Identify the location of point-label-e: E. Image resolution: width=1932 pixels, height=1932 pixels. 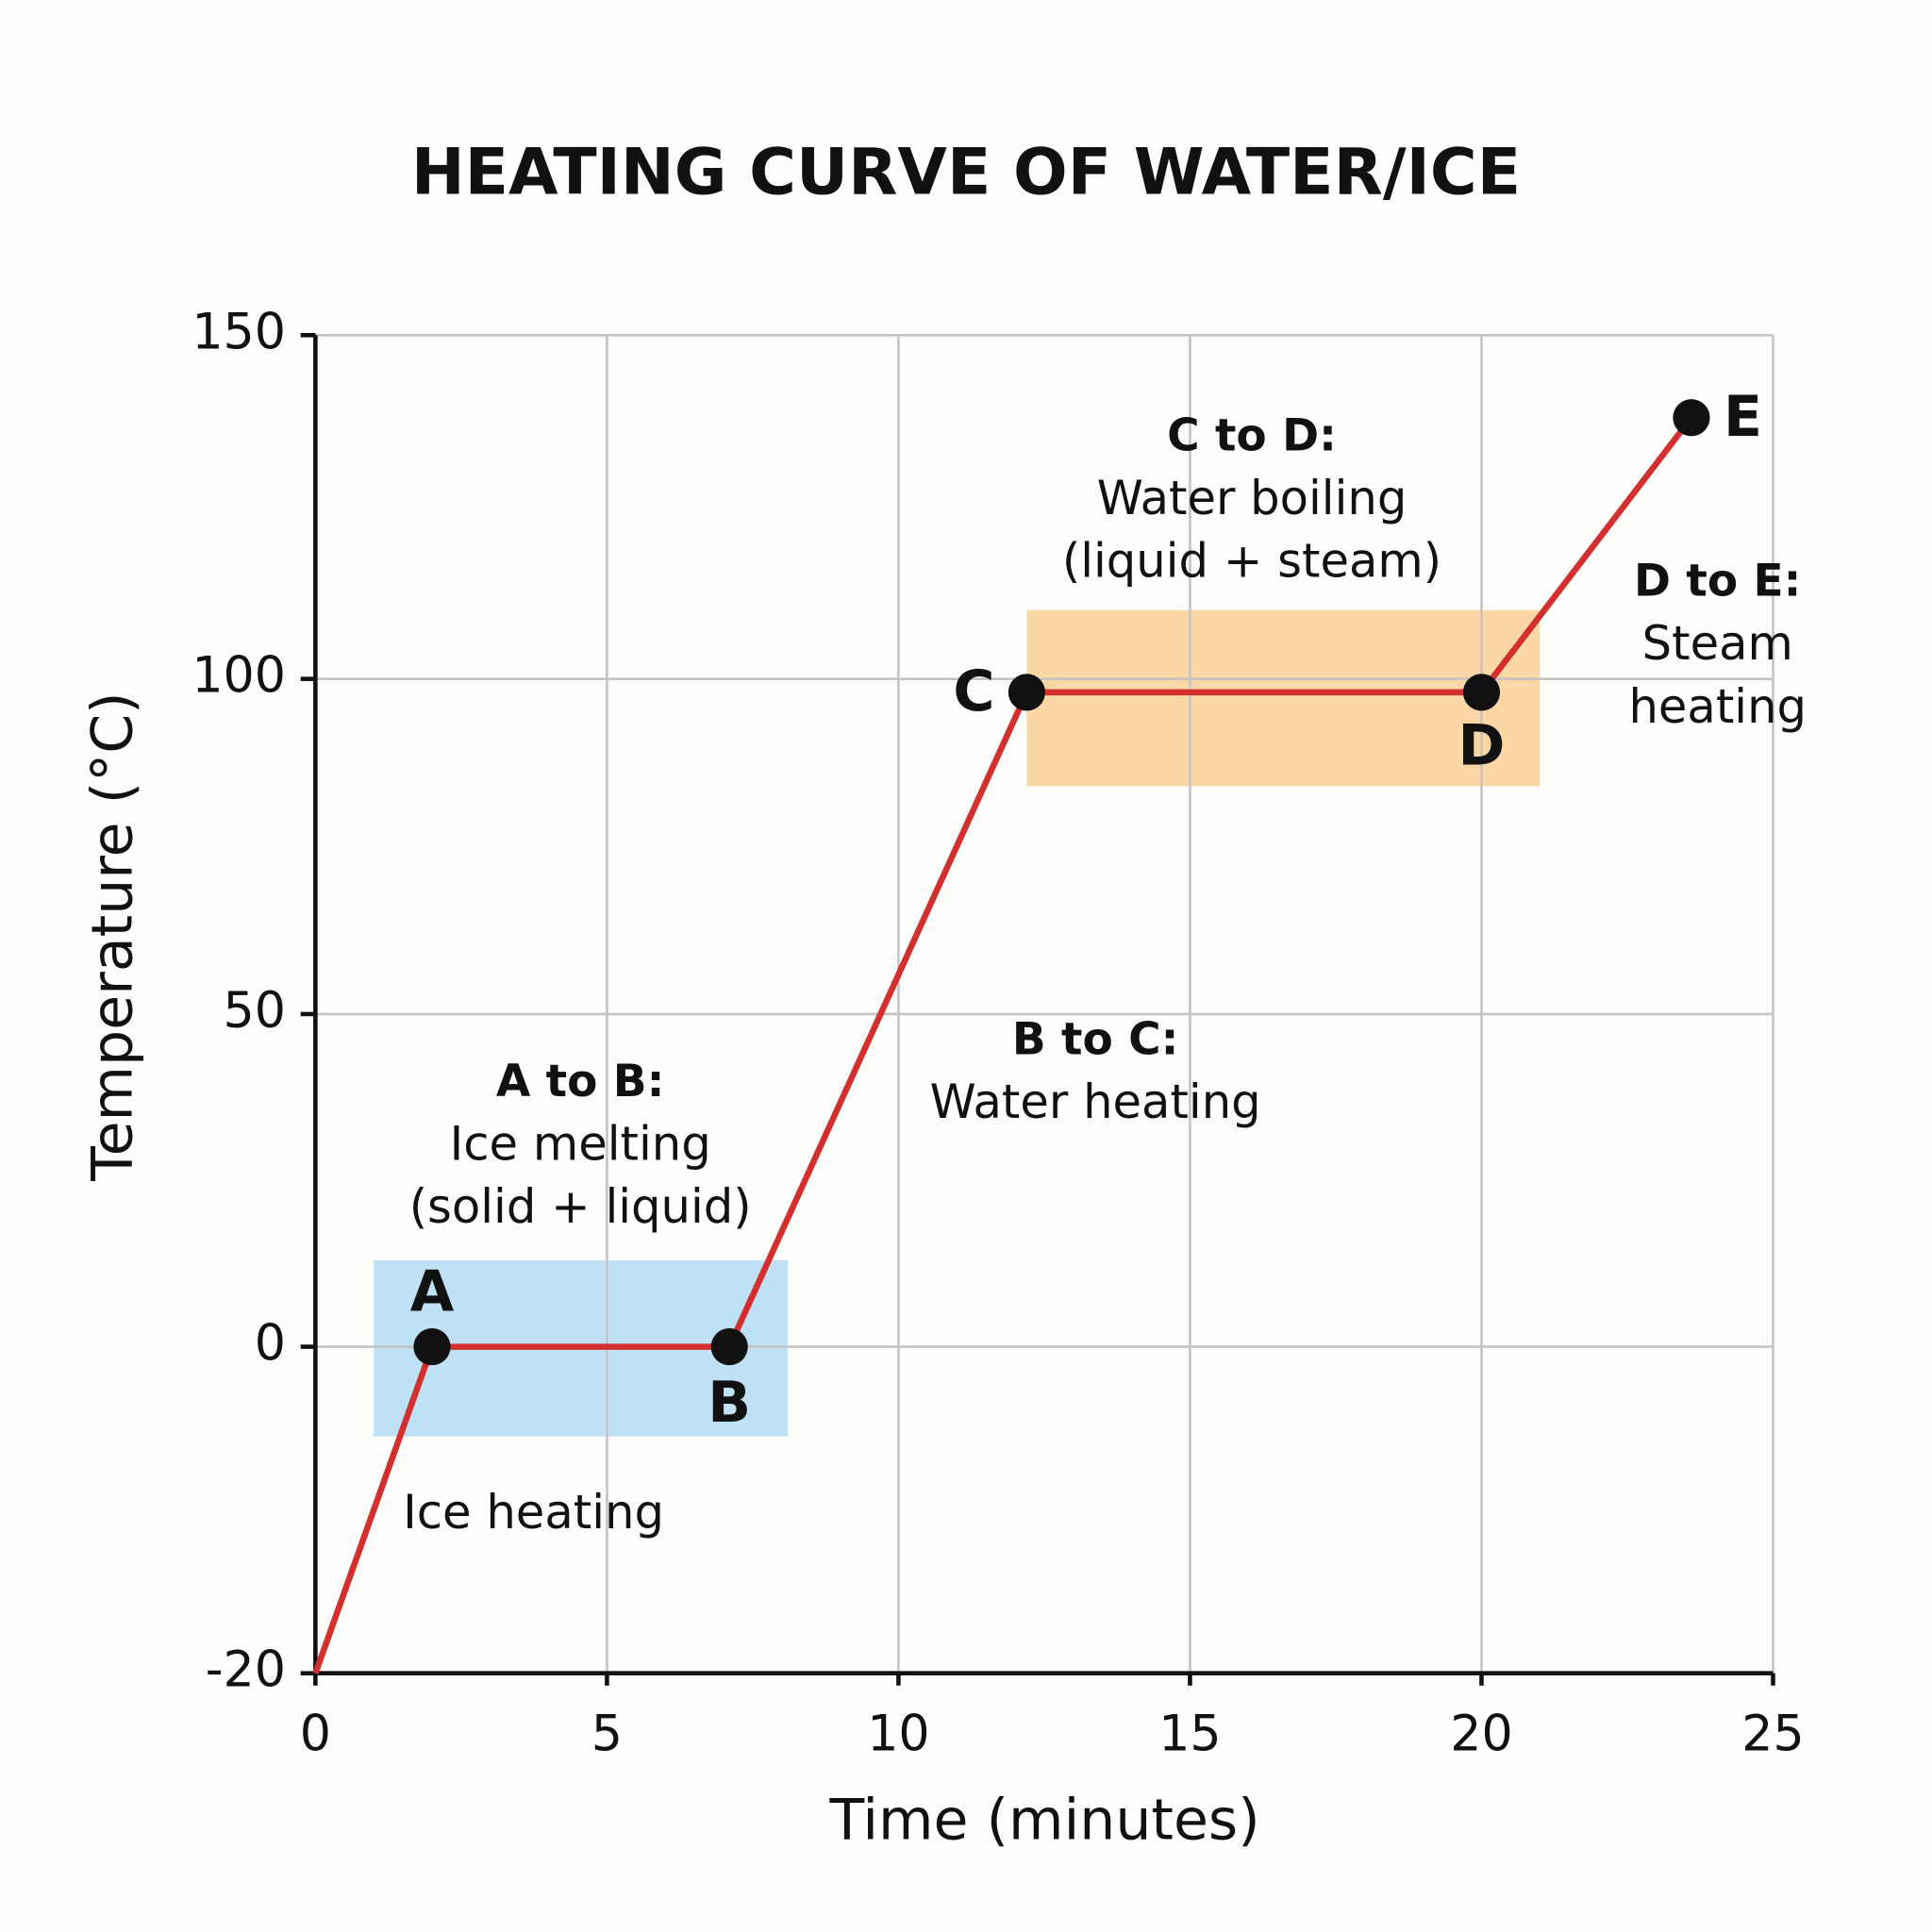
(1743, 417).